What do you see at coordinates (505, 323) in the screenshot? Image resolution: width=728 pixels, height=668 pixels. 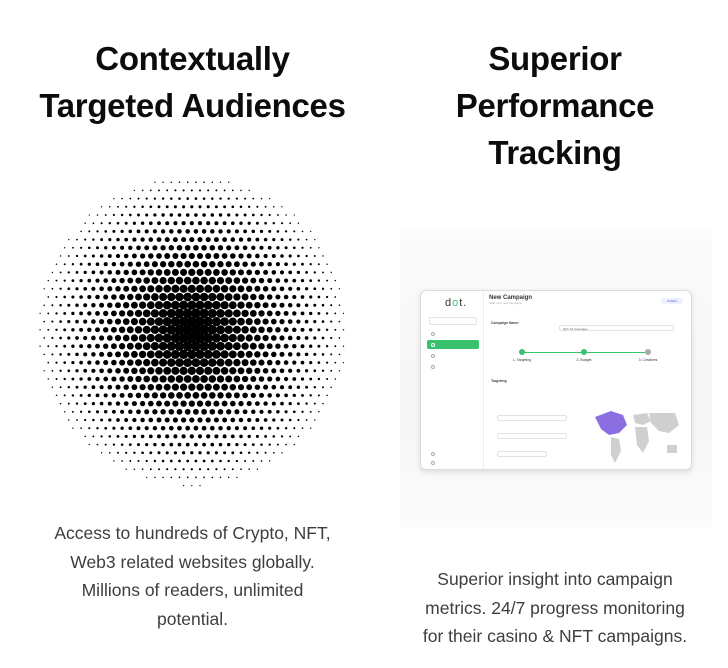 I see `mockup-label: Campaign Name` at bounding box center [505, 323].